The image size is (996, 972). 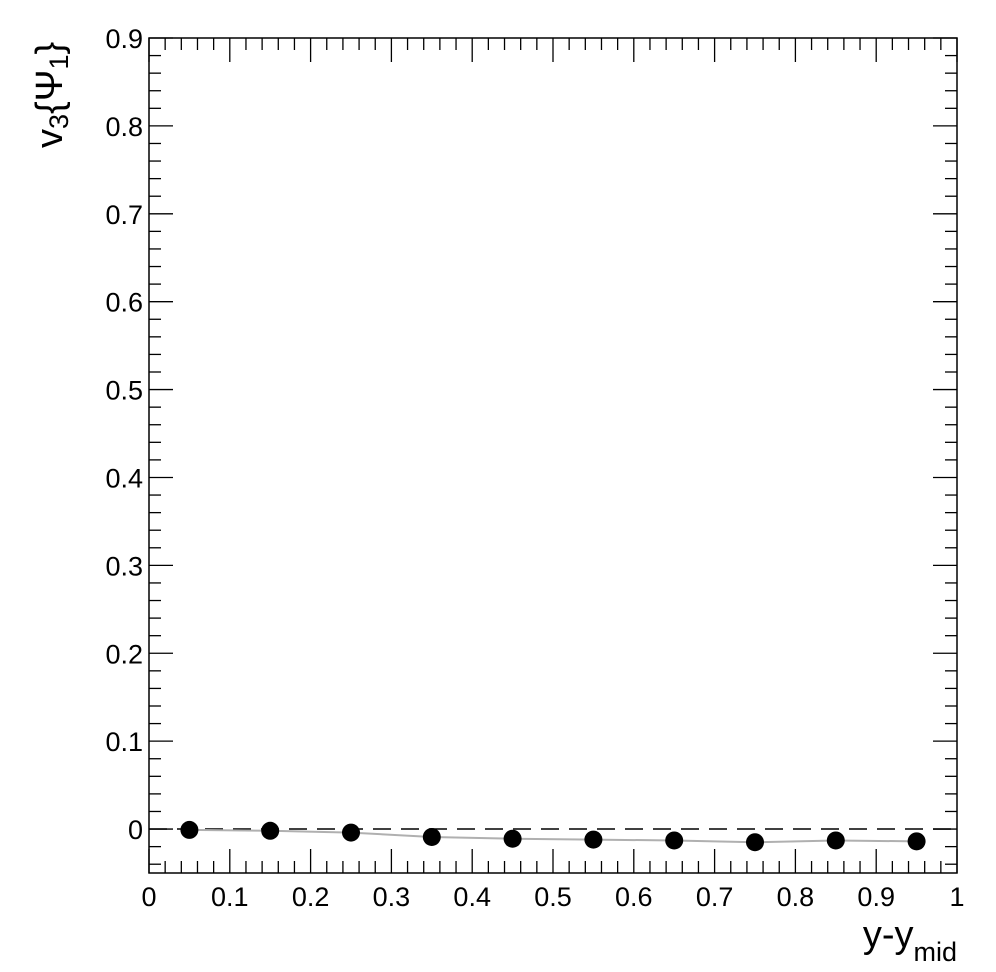 I want to click on y-tick-label: 0.8, so click(x=124, y=127).